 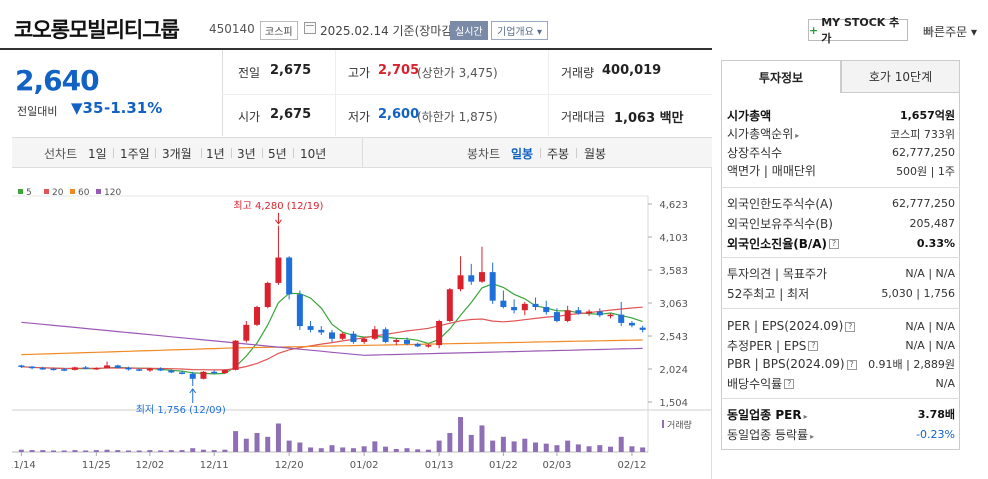 I want to click on info-row-label: 시가총액순위, so click(x=760, y=134).